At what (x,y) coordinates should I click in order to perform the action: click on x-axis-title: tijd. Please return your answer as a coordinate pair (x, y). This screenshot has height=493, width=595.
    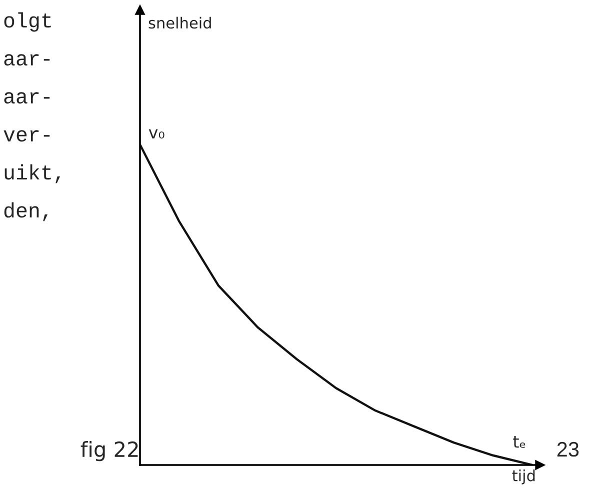
    Looking at the image, I should click on (523, 477).